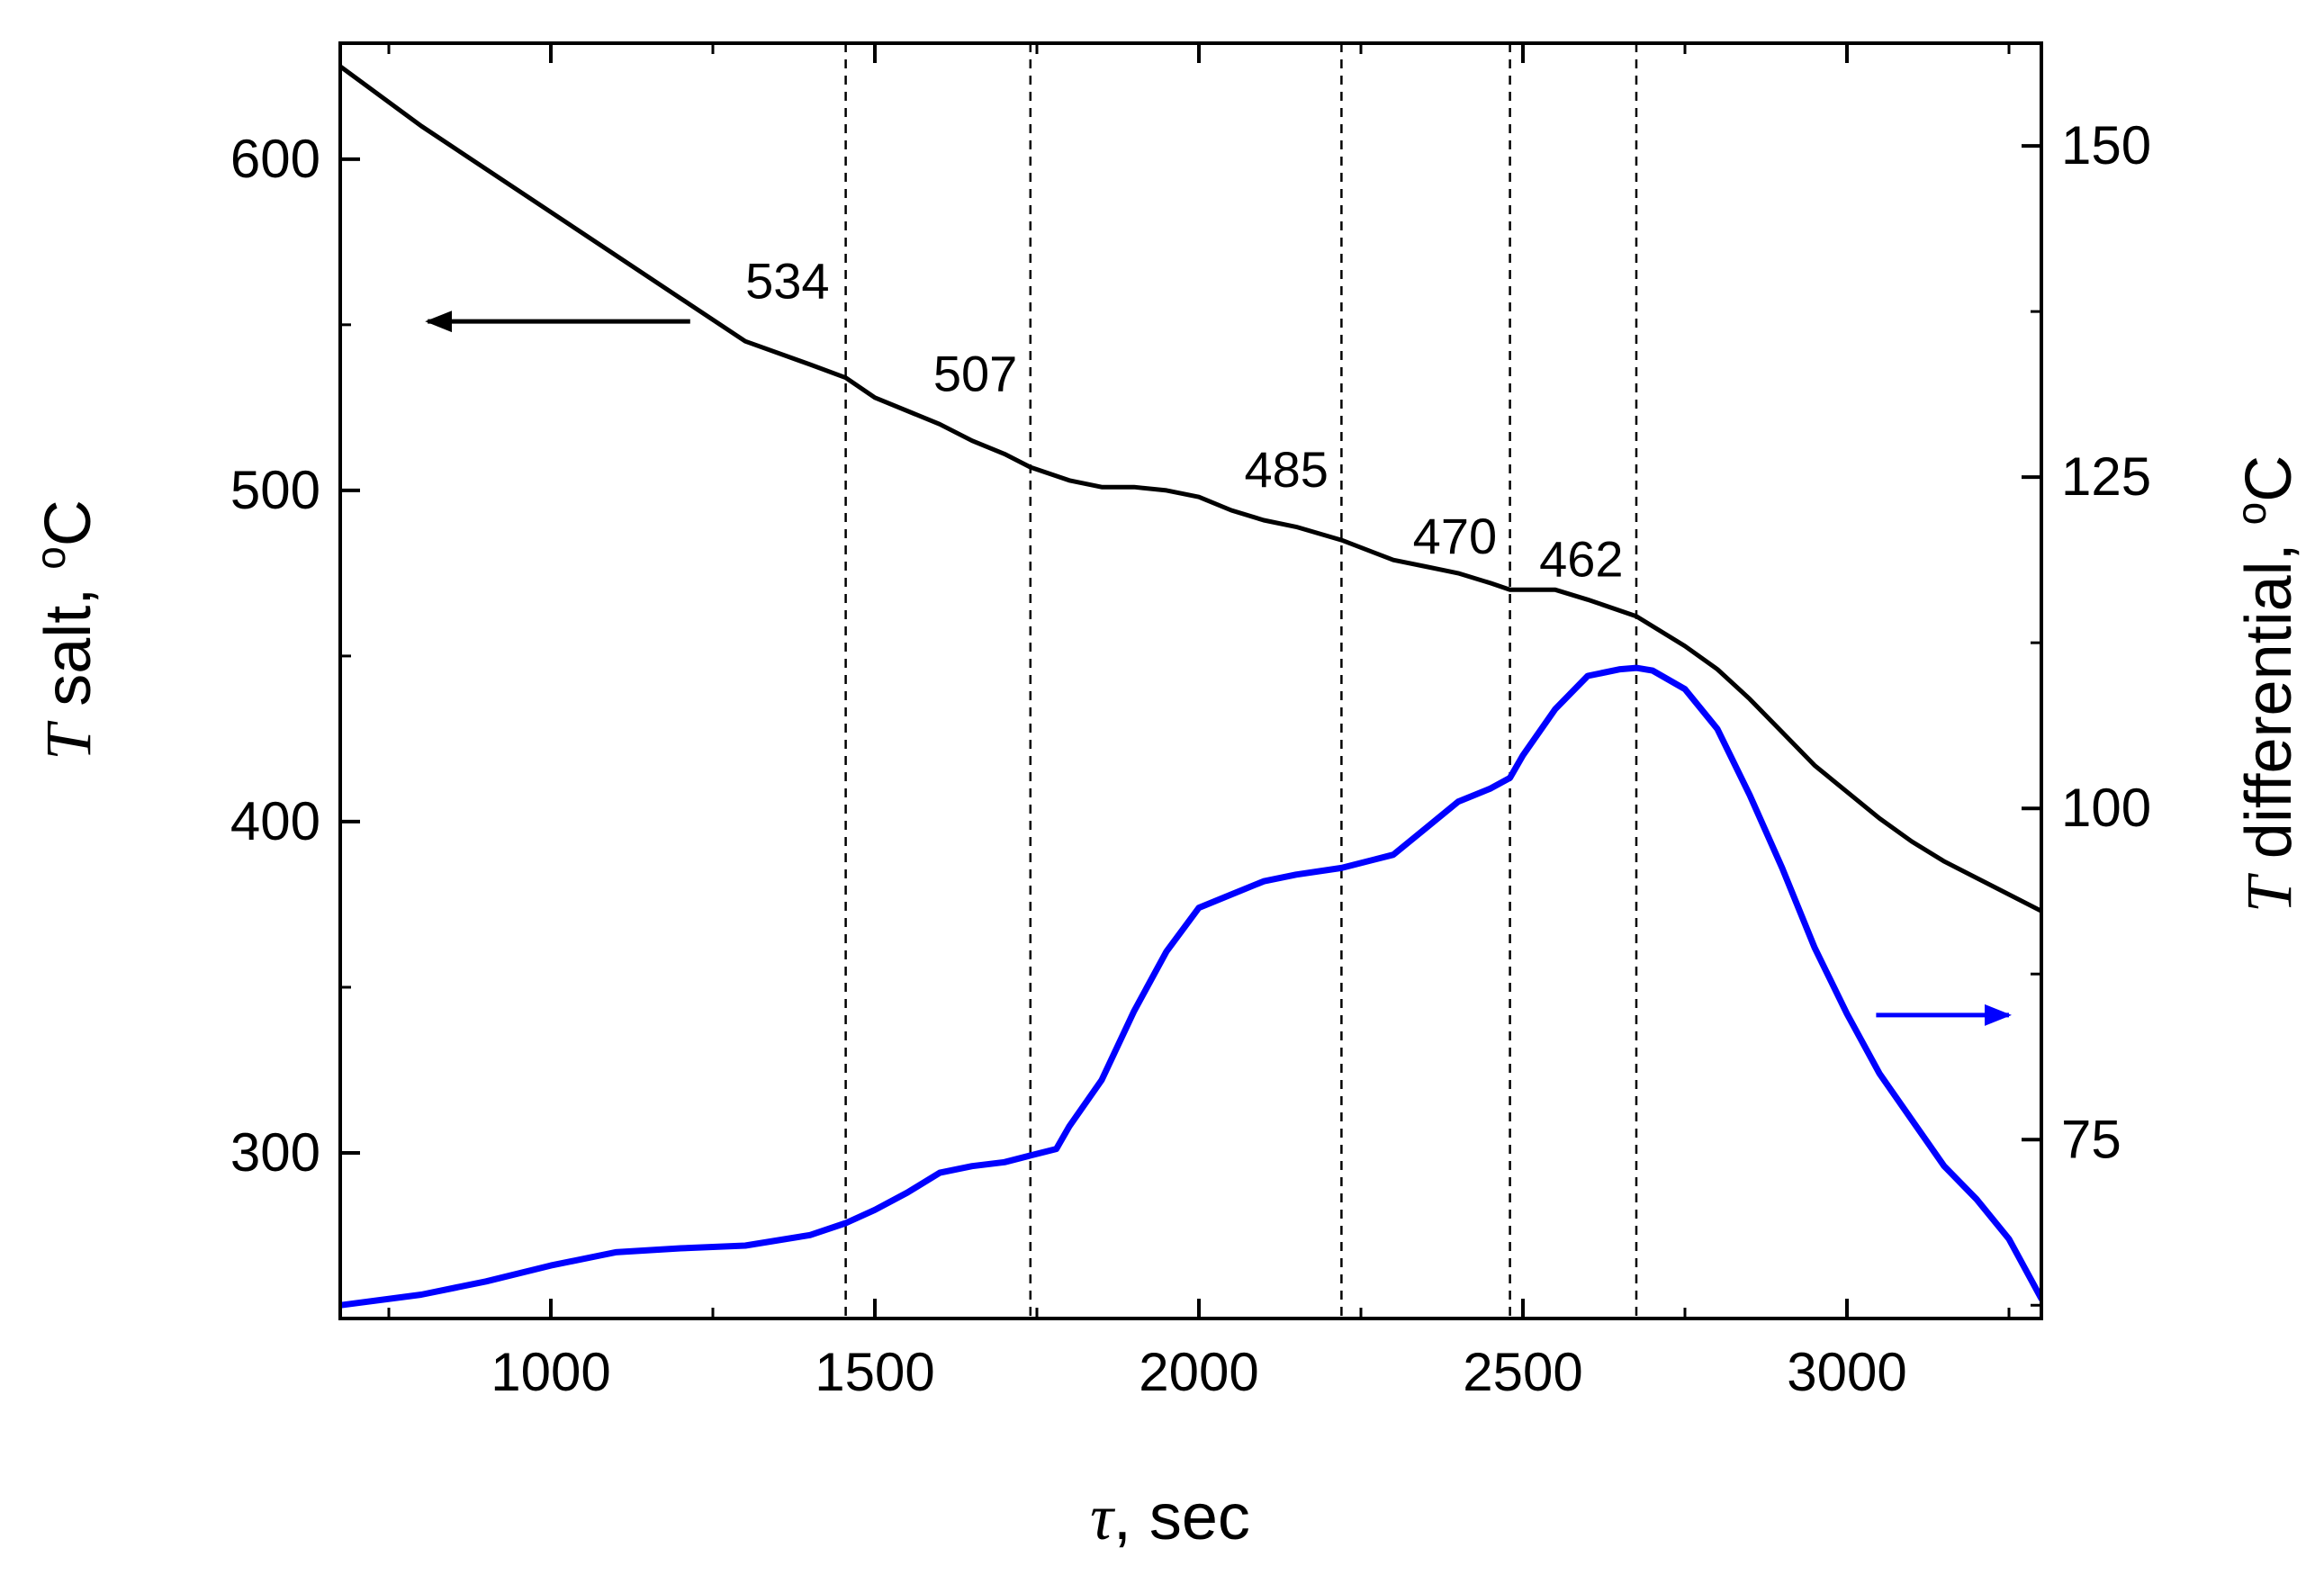 The width and height of the screenshot is (2324, 1575). Describe the element at coordinates (2106, 808) in the screenshot. I see `y-right-tick-label: 100` at that location.